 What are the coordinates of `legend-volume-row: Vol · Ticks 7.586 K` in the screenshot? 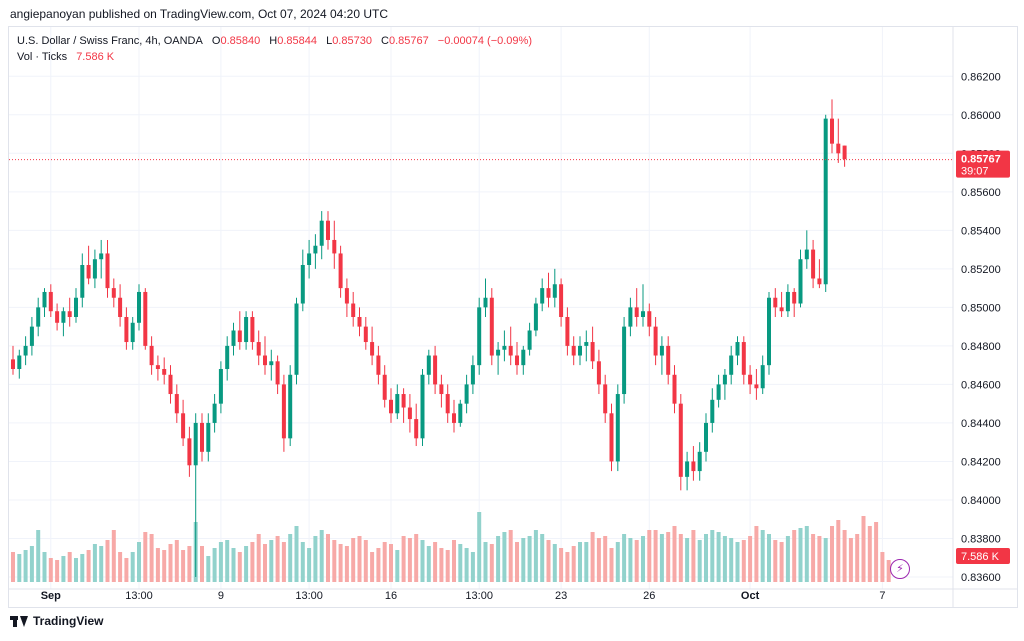 It's located at (274, 57).